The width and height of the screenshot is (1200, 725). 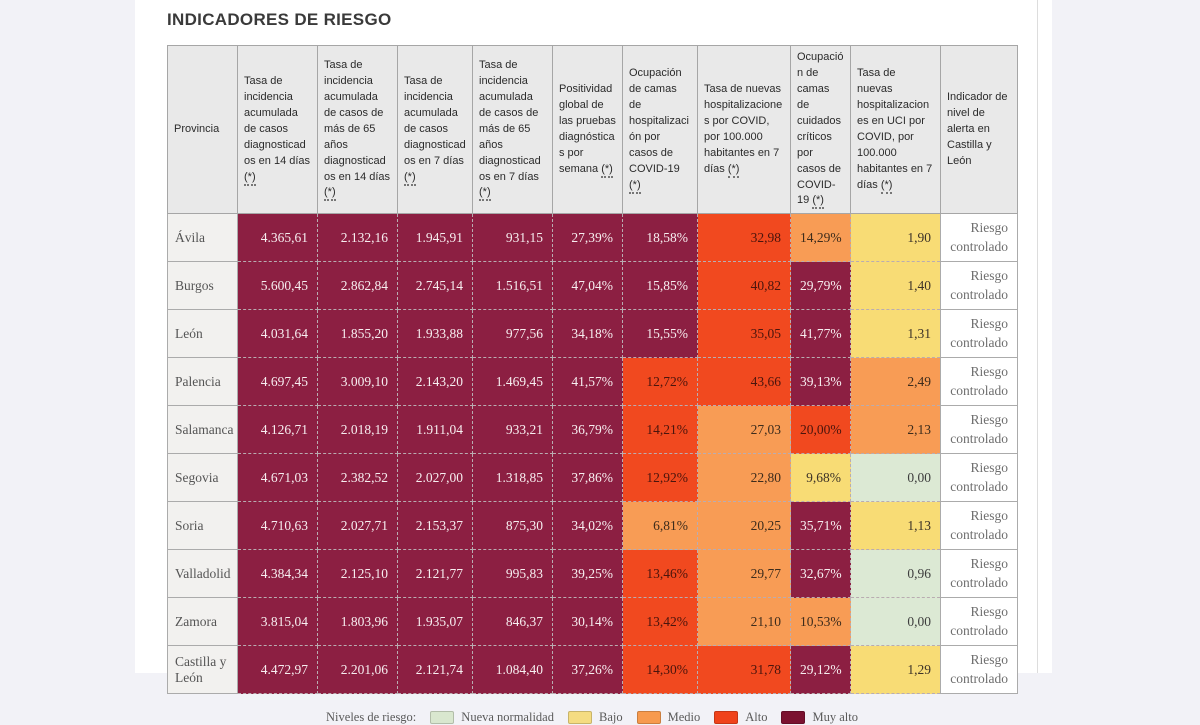 I want to click on indicator-value-cell: 15,85%, so click(x=660, y=286).